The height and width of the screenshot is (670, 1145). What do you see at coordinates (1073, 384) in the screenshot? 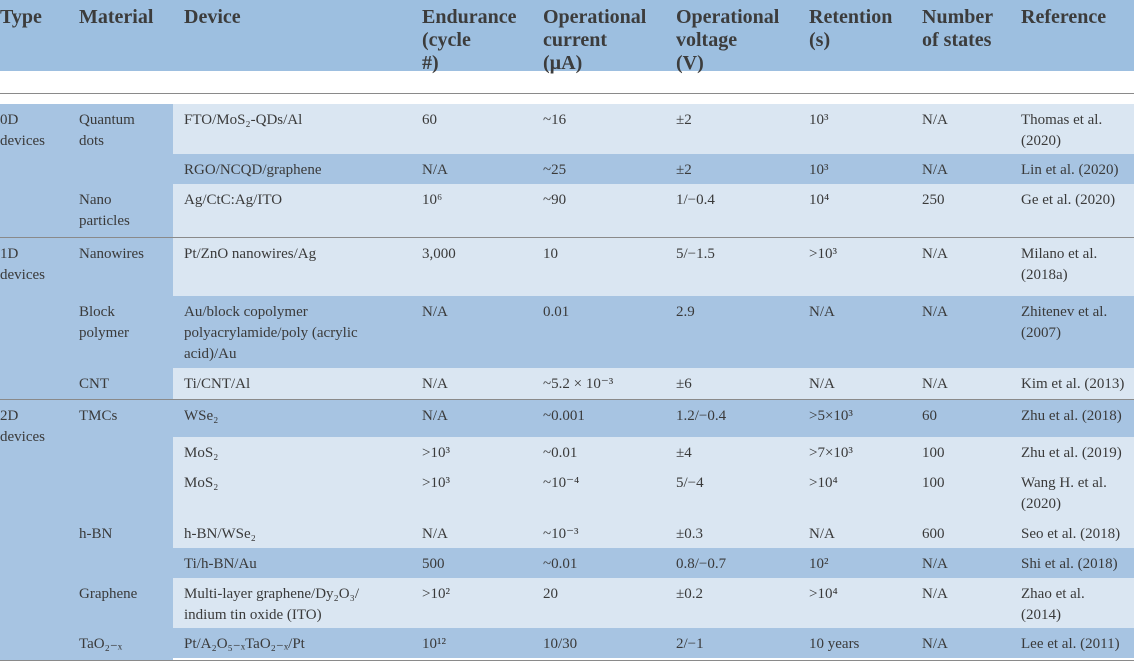
I see `reference-cell: Kim et al. (2013)` at bounding box center [1073, 384].